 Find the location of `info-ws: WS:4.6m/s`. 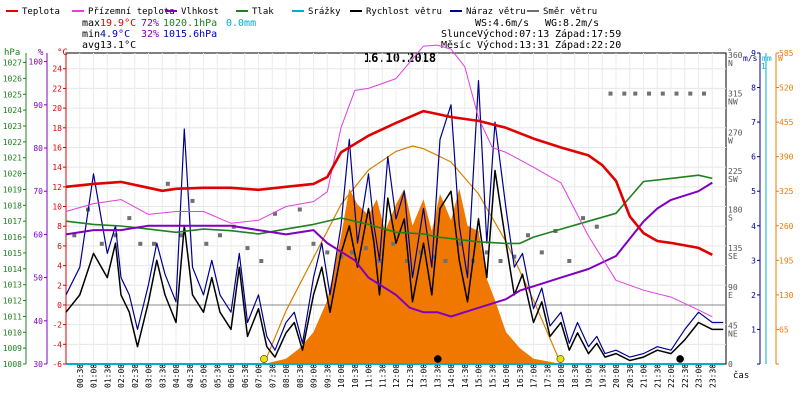

info-ws: WS:4.6m/s is located at coordinates (502, 23).